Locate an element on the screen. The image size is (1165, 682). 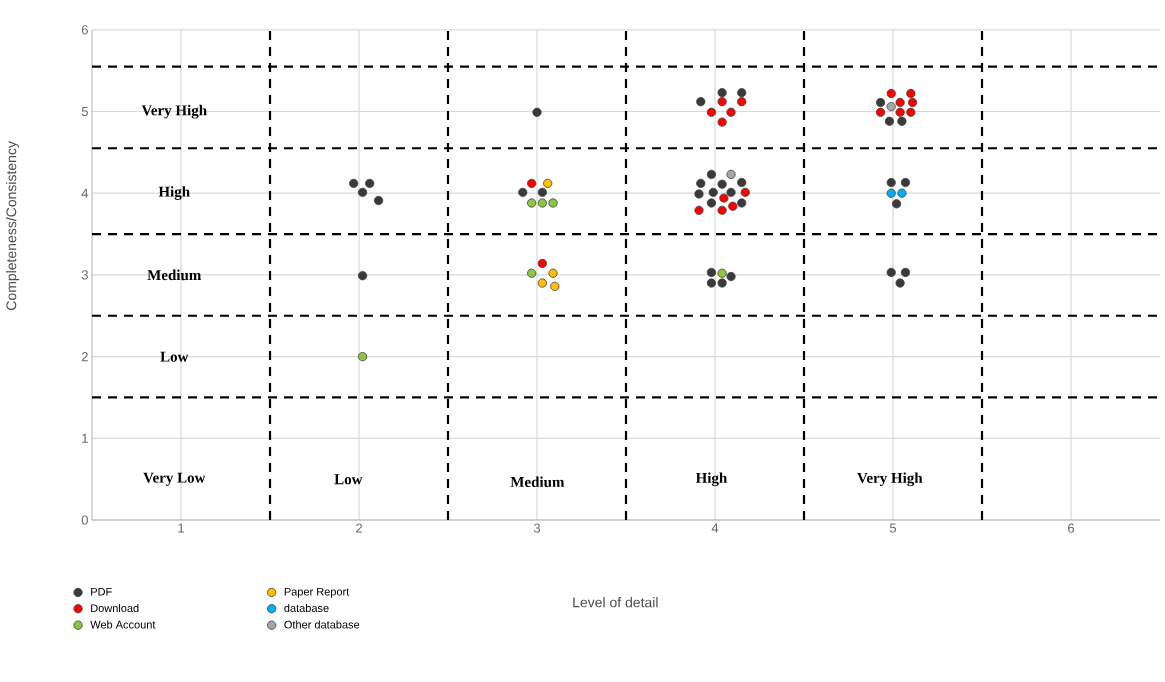
x-axis-title: Level of detail is located at coordinates (615, 602).